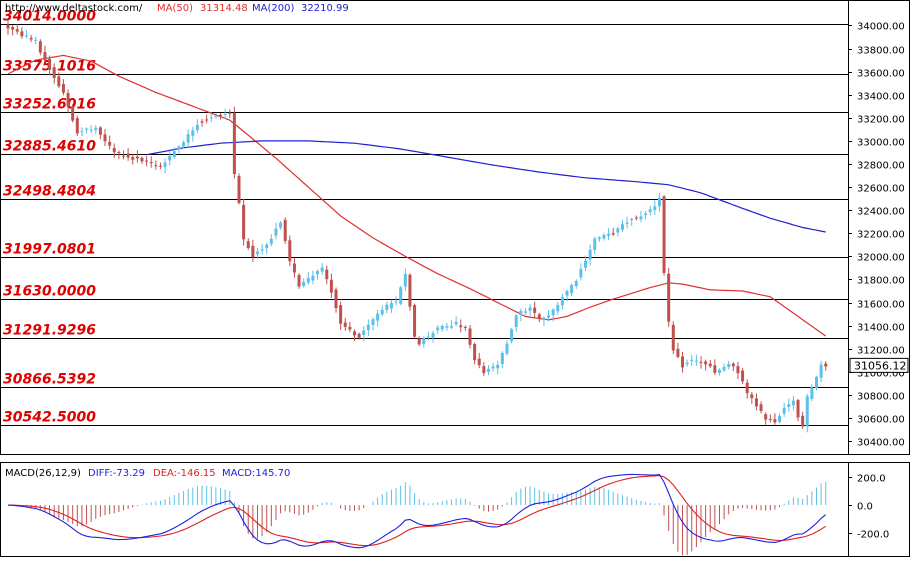 This screenshot has height=563, width=910. I want to click on last-price-label: 31056.12, so click(880, 365).